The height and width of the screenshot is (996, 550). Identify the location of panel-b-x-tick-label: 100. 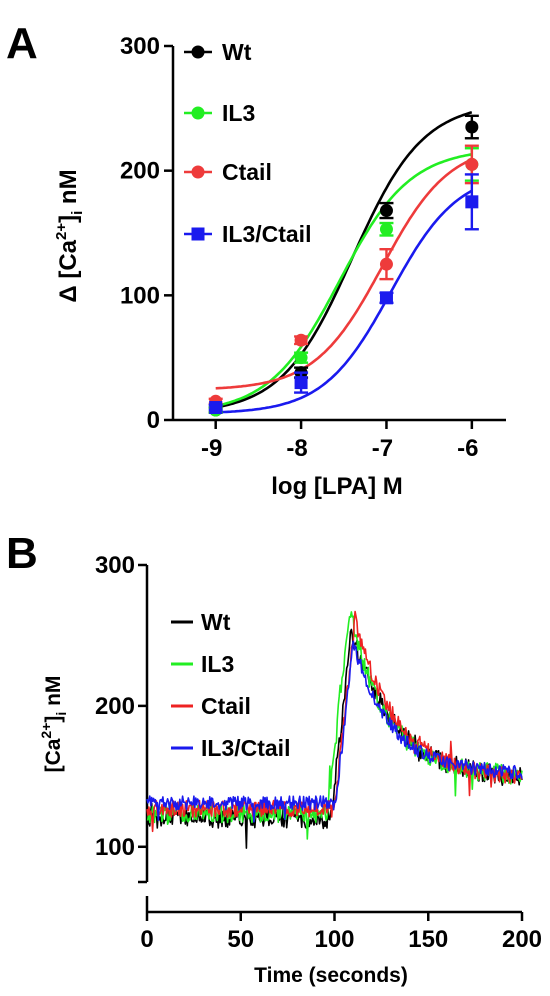
(334, 939).